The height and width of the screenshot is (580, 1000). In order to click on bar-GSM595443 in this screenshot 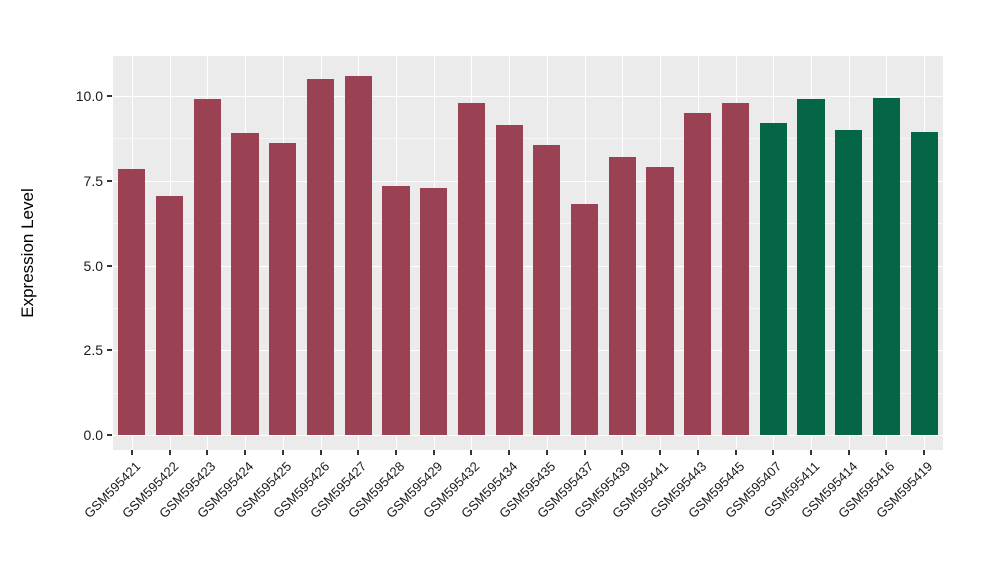, I will do `click(698, 273)`.